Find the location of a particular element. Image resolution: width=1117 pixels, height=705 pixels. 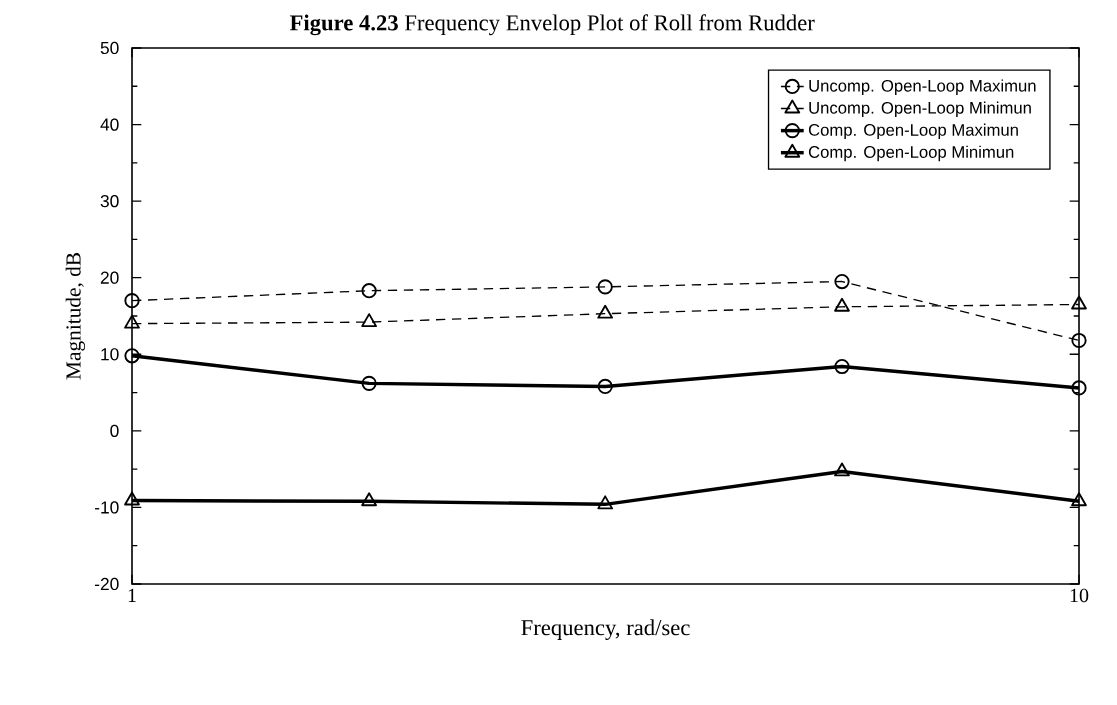

y-tick-label: -10 is located at coordinates (107, 507).